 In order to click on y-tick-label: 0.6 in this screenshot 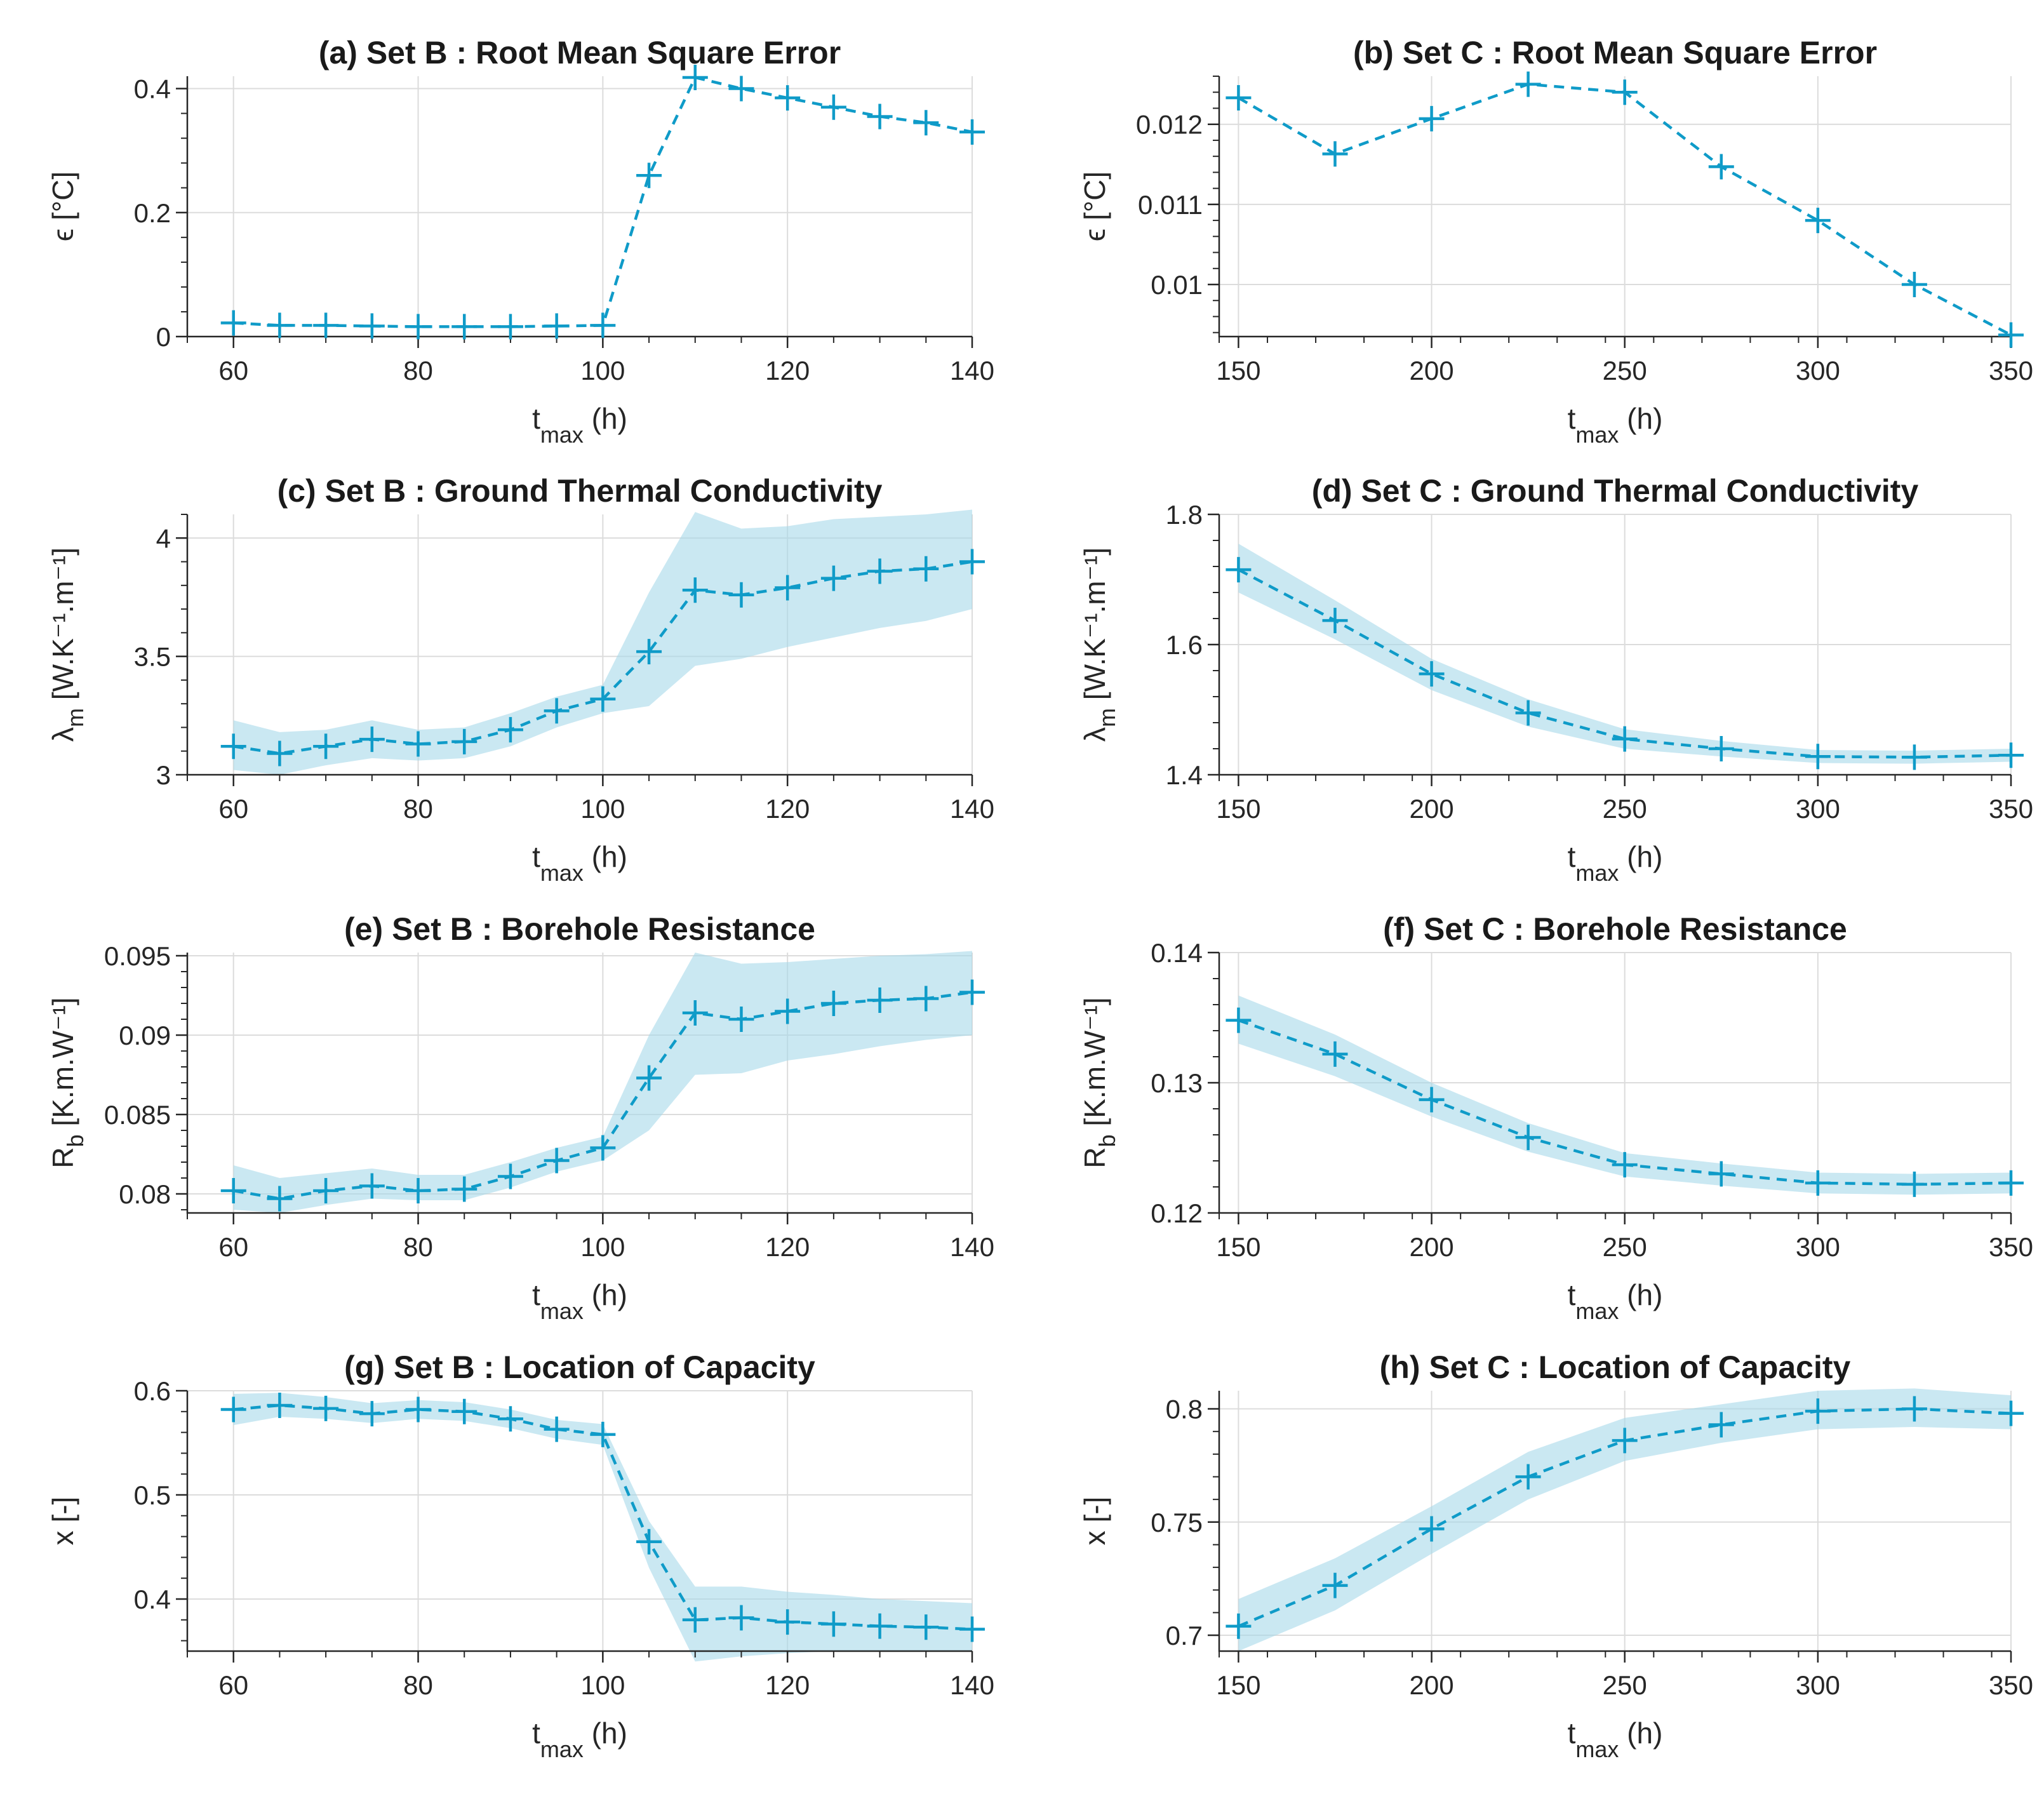, I will do `click(152, 1391)`.